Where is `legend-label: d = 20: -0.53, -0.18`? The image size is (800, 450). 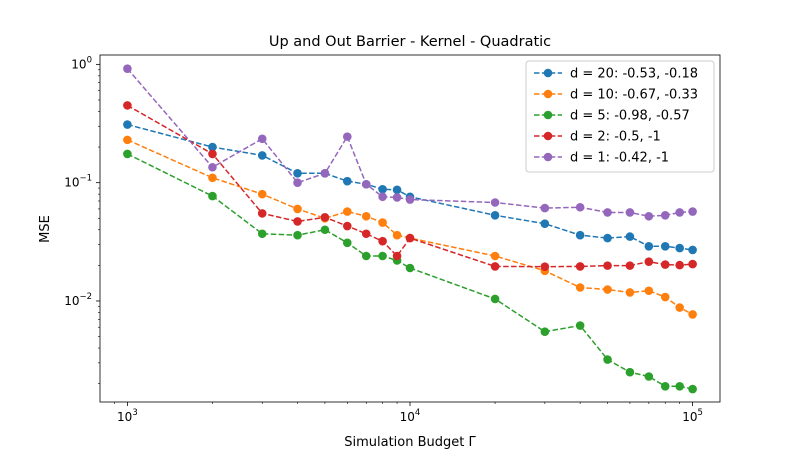 legend-label: d = 20: -0.53, -0.18 is located at coordinates (634, 74).